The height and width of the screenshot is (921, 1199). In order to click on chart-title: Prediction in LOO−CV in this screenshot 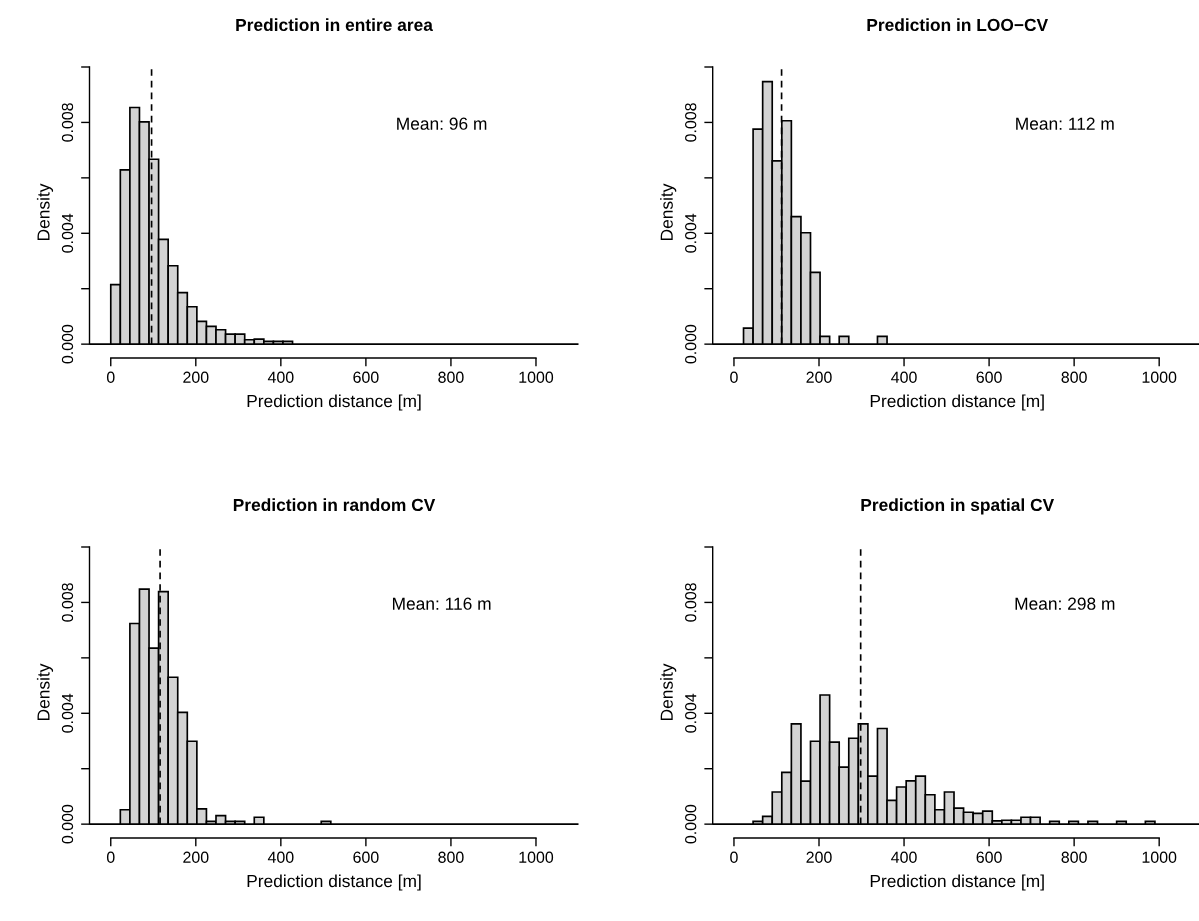, I will do `click(957, 25)`.